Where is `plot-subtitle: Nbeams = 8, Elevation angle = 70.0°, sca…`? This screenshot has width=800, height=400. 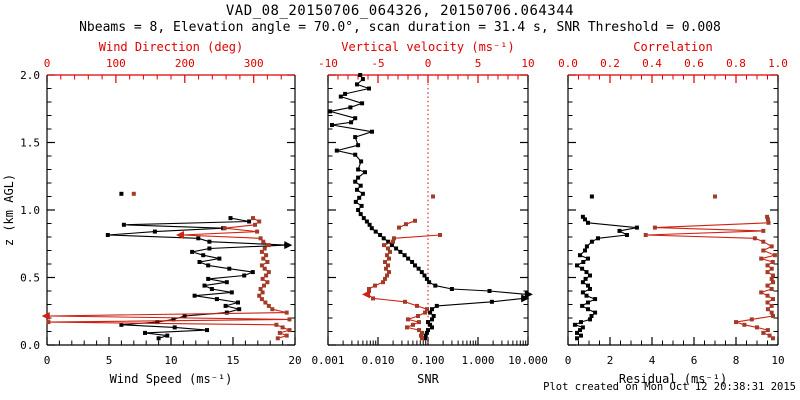
plot-subtitle: Nbeams = 8, Elevation angle = 70.0°, sca… is located at coordinates (400, 27).